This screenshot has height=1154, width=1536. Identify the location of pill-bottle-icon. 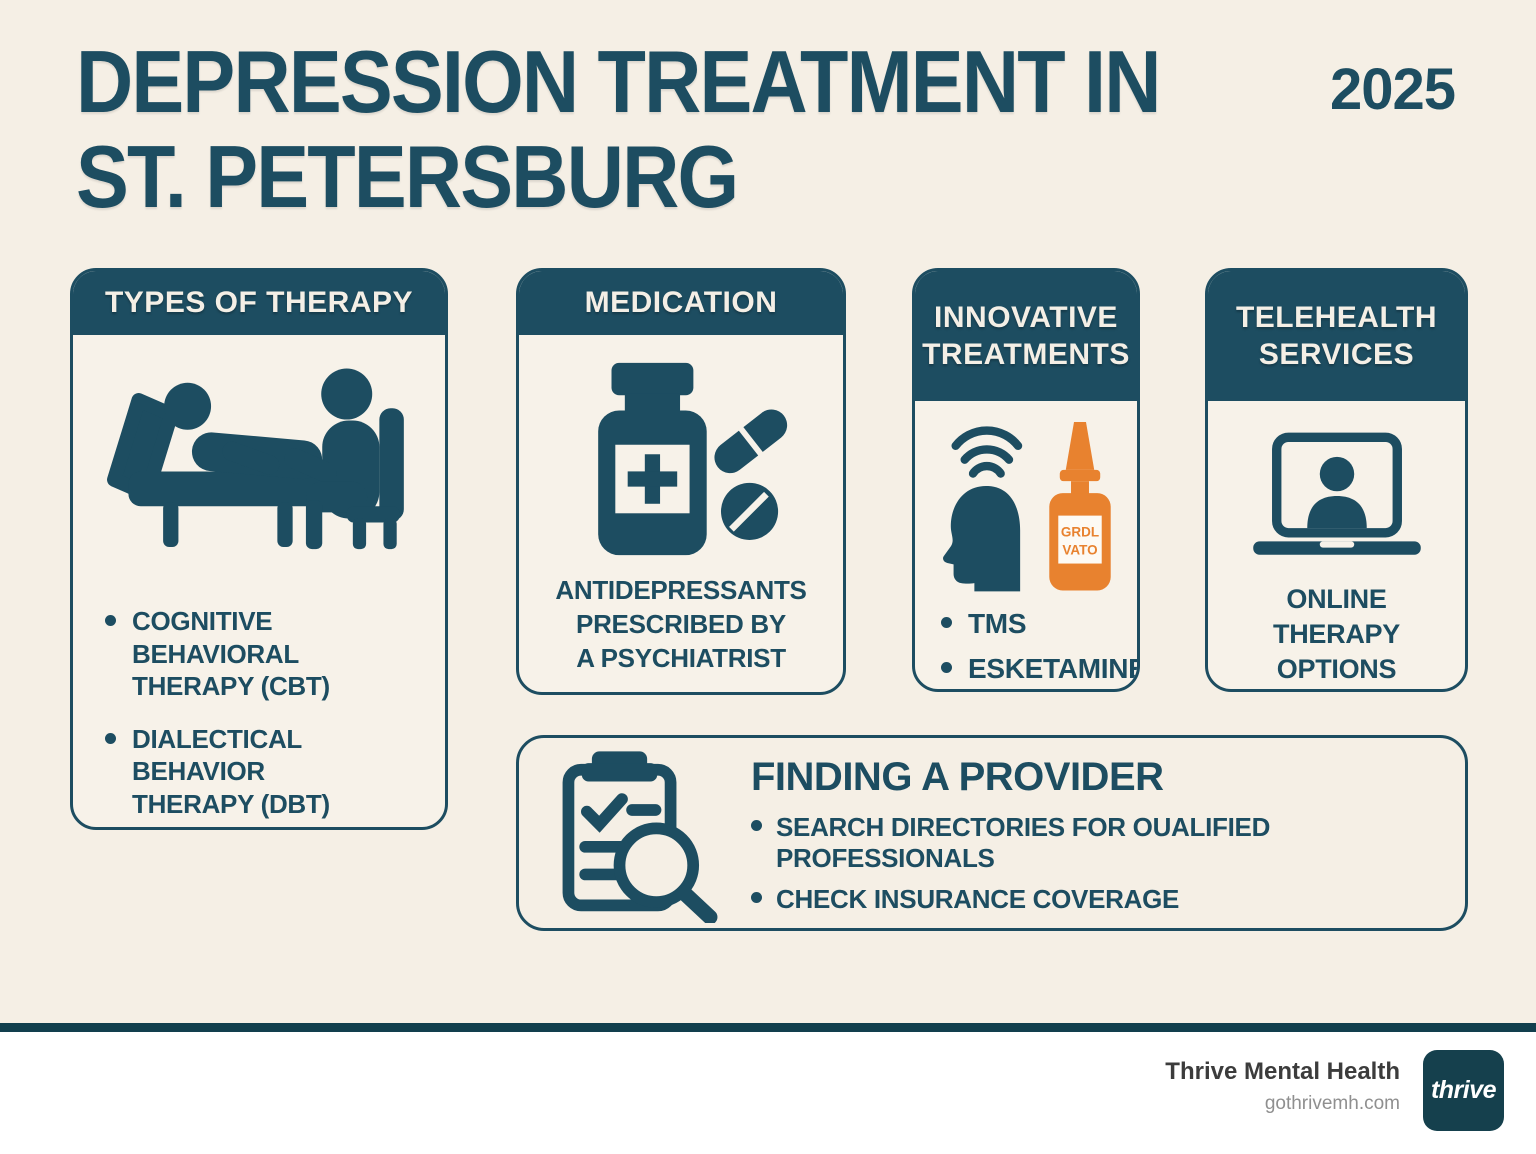
(681, 459).